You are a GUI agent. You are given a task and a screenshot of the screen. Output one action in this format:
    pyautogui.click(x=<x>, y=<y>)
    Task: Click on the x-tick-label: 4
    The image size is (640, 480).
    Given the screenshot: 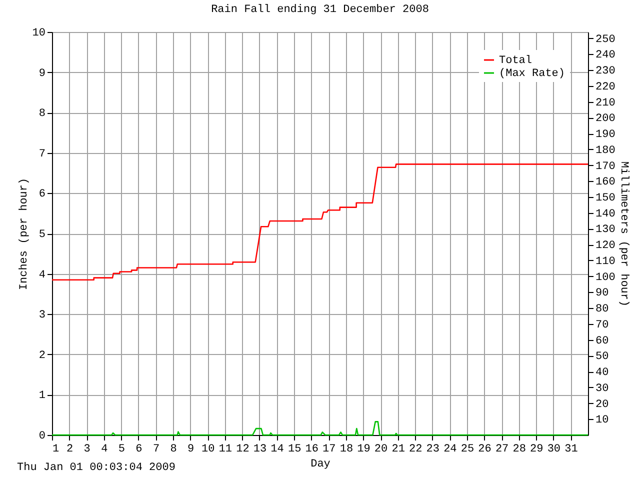 What is the action you would take?
    pyautogui.click(x=104, y=450)
    